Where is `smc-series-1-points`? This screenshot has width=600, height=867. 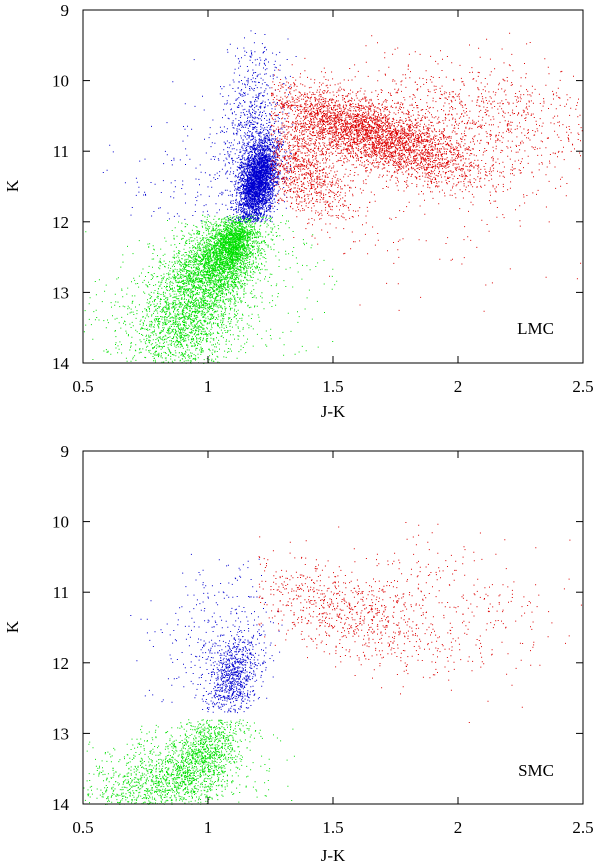
smc-series-1-points is located at coordinates (206, 633).